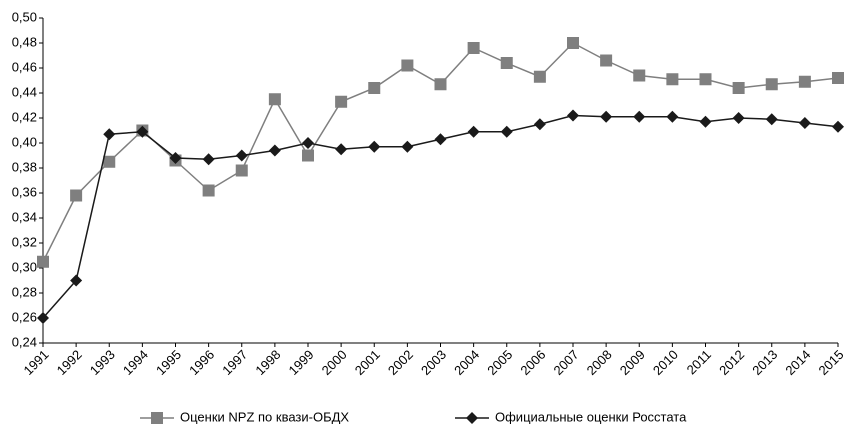 This screenshot has width=844, height=433. I want to click on x-tick-label: 2012, so click(731, 362).